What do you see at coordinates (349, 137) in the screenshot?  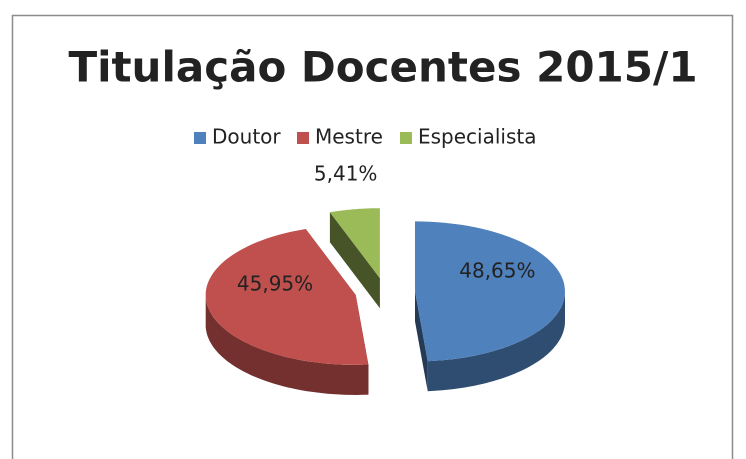 I see `legend-label: Mestre` at bounding box center [349, 137].